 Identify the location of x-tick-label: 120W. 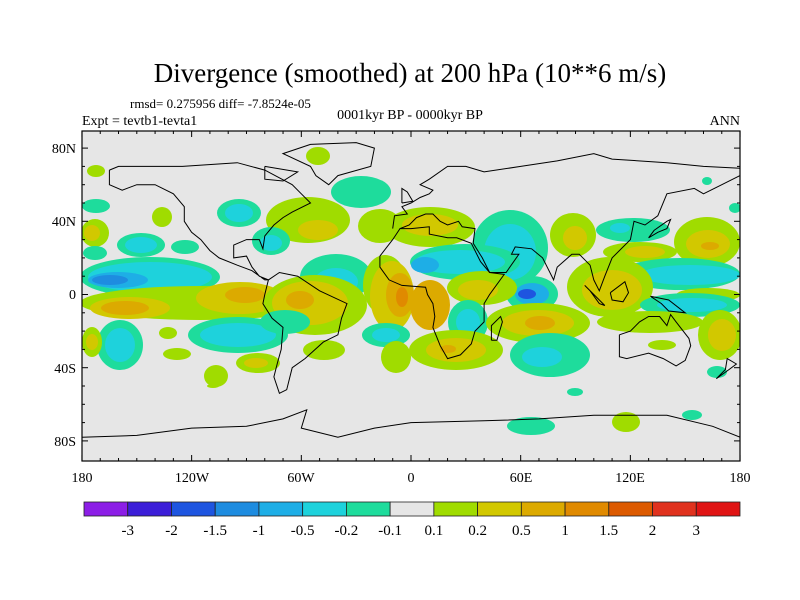
(192, 478).